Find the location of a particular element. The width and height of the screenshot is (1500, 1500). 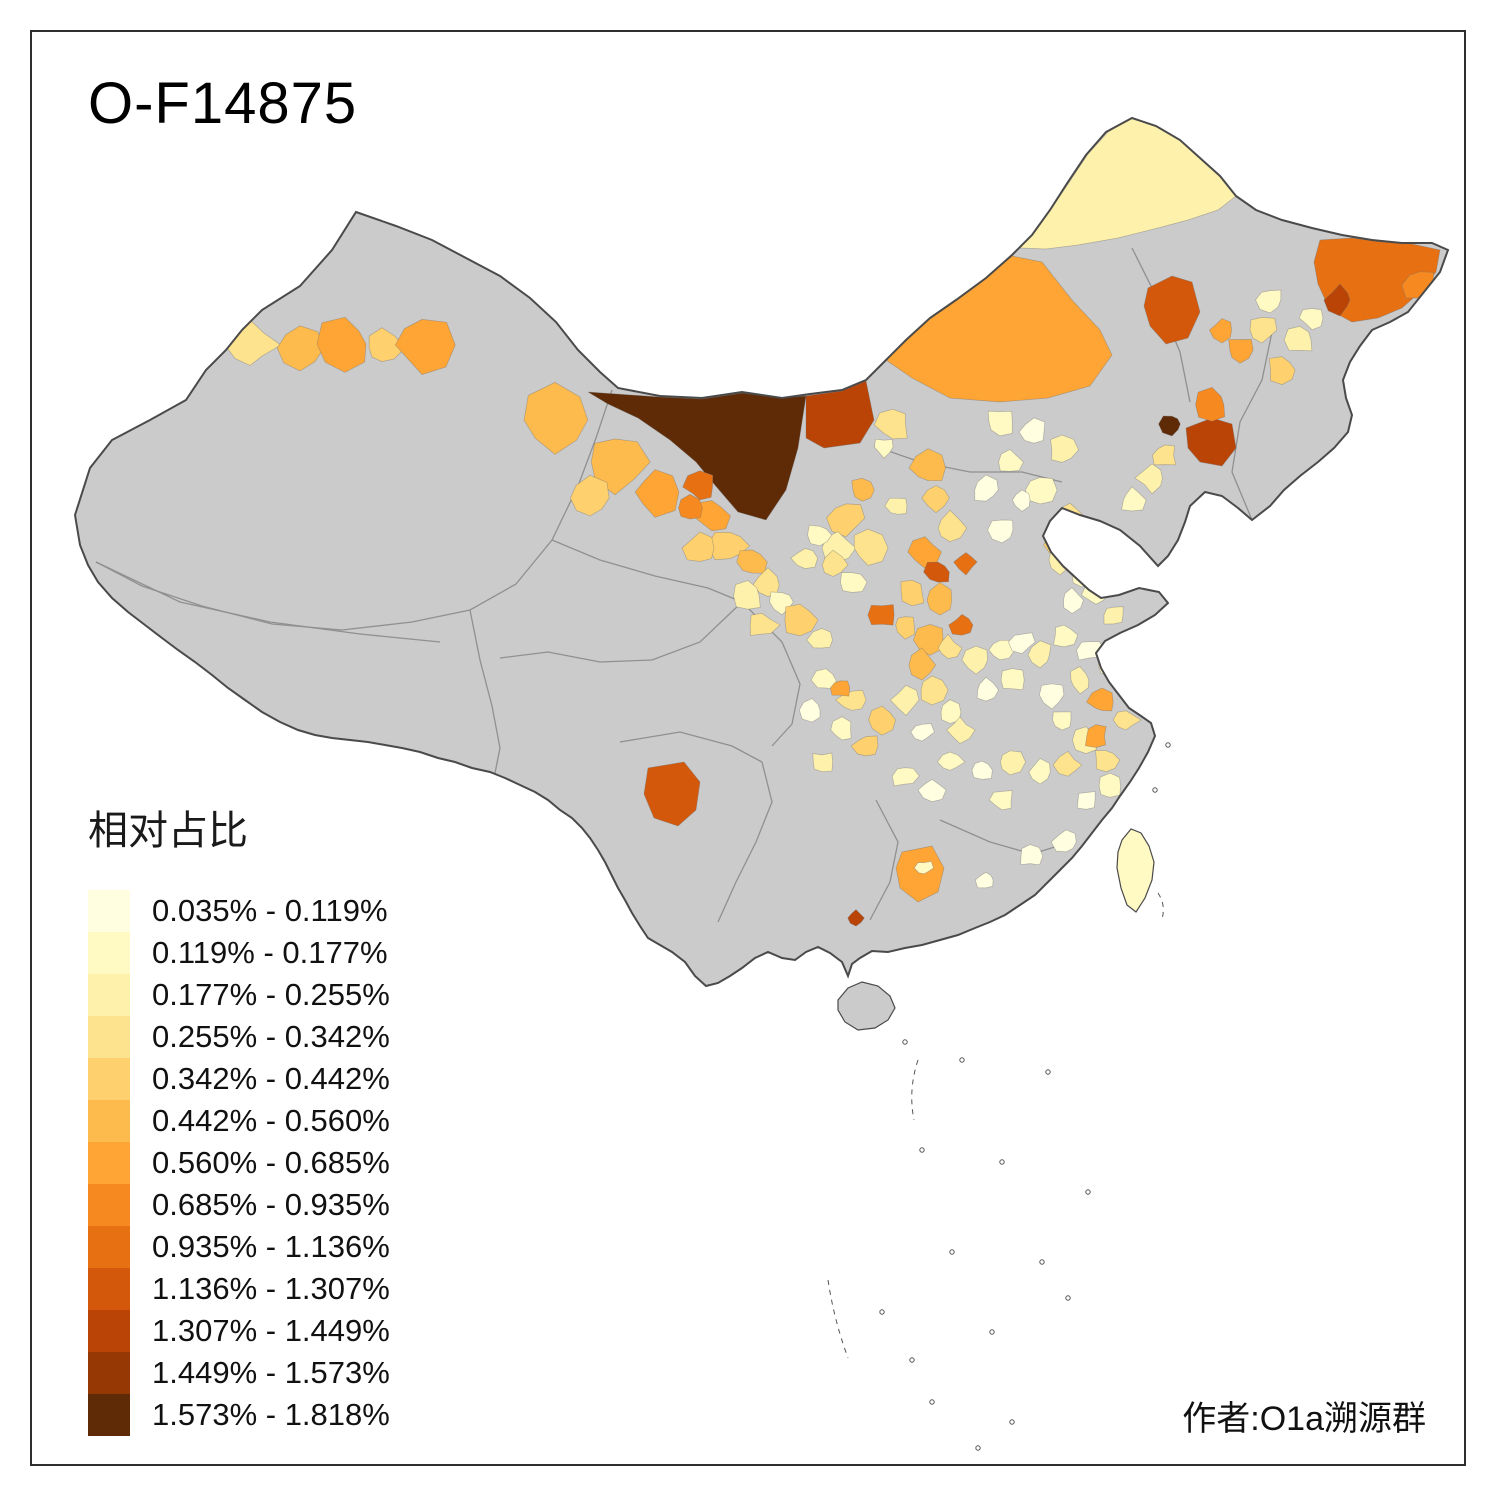

legend-range-label: 1.307% - 1.449% is located at coordinates (271, 1330).